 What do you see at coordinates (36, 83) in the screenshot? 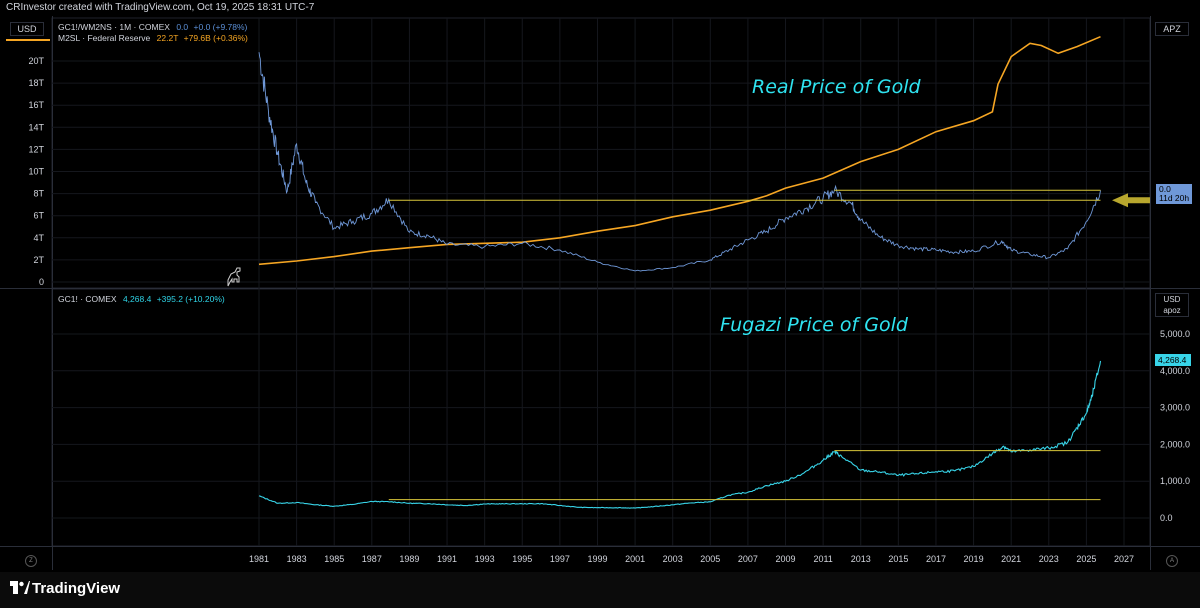
I see `top-y-tick-label: 18T` at bounding box center [36, 83].